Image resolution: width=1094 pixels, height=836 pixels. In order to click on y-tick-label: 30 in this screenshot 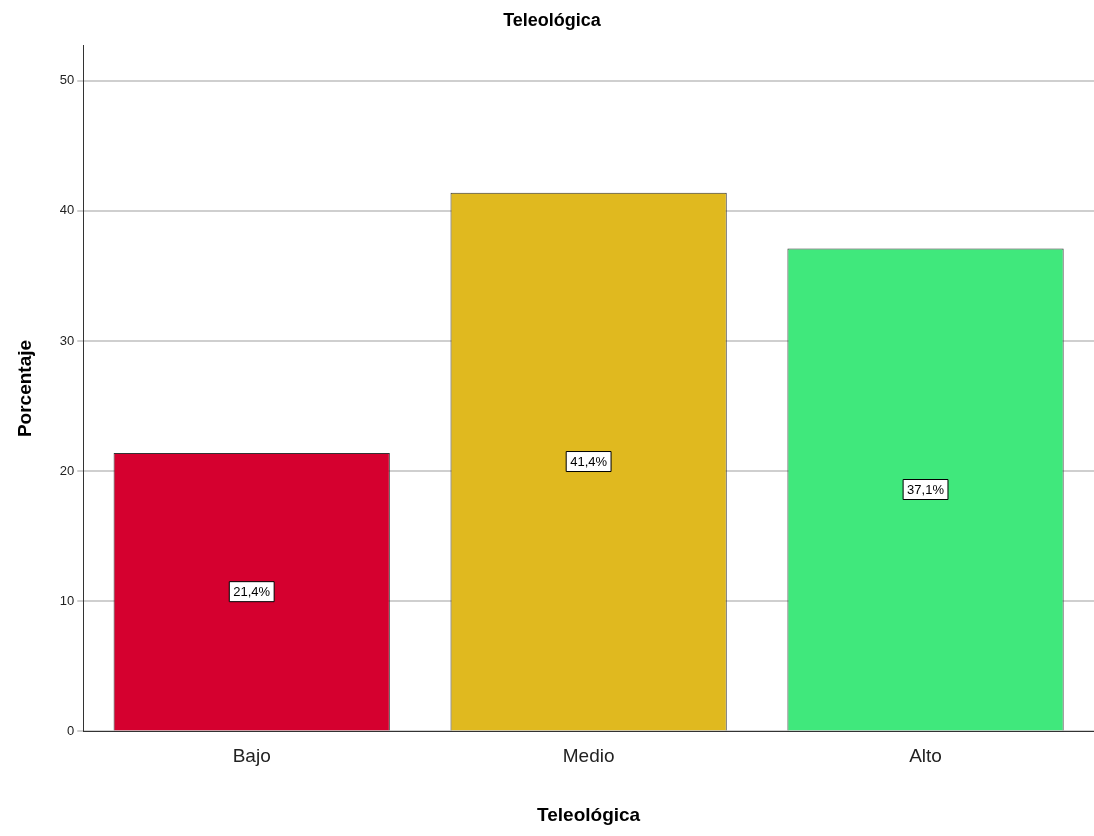, I will do `click(67, 340)`.